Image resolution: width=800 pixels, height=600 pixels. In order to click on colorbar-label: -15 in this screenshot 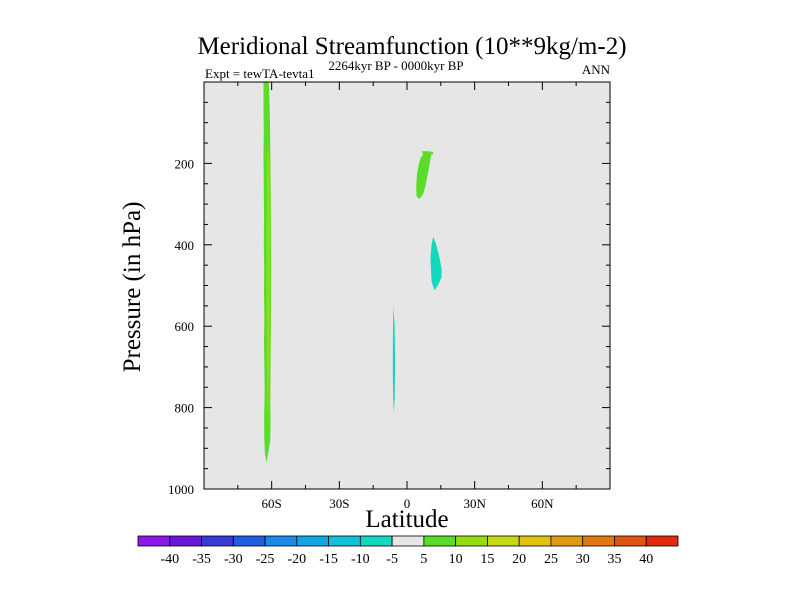, I will do `click(328, 559)`.